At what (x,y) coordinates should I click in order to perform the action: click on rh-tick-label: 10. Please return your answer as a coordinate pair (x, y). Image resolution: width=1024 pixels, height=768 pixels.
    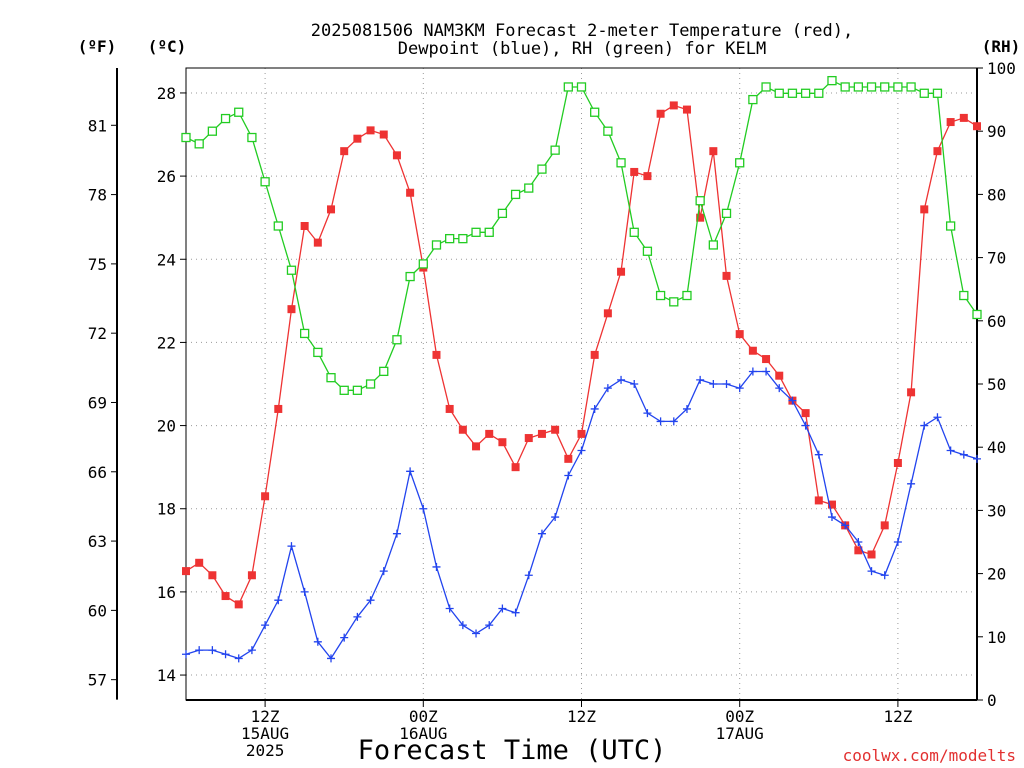
    Looking at the image, I should click on (996, 637).